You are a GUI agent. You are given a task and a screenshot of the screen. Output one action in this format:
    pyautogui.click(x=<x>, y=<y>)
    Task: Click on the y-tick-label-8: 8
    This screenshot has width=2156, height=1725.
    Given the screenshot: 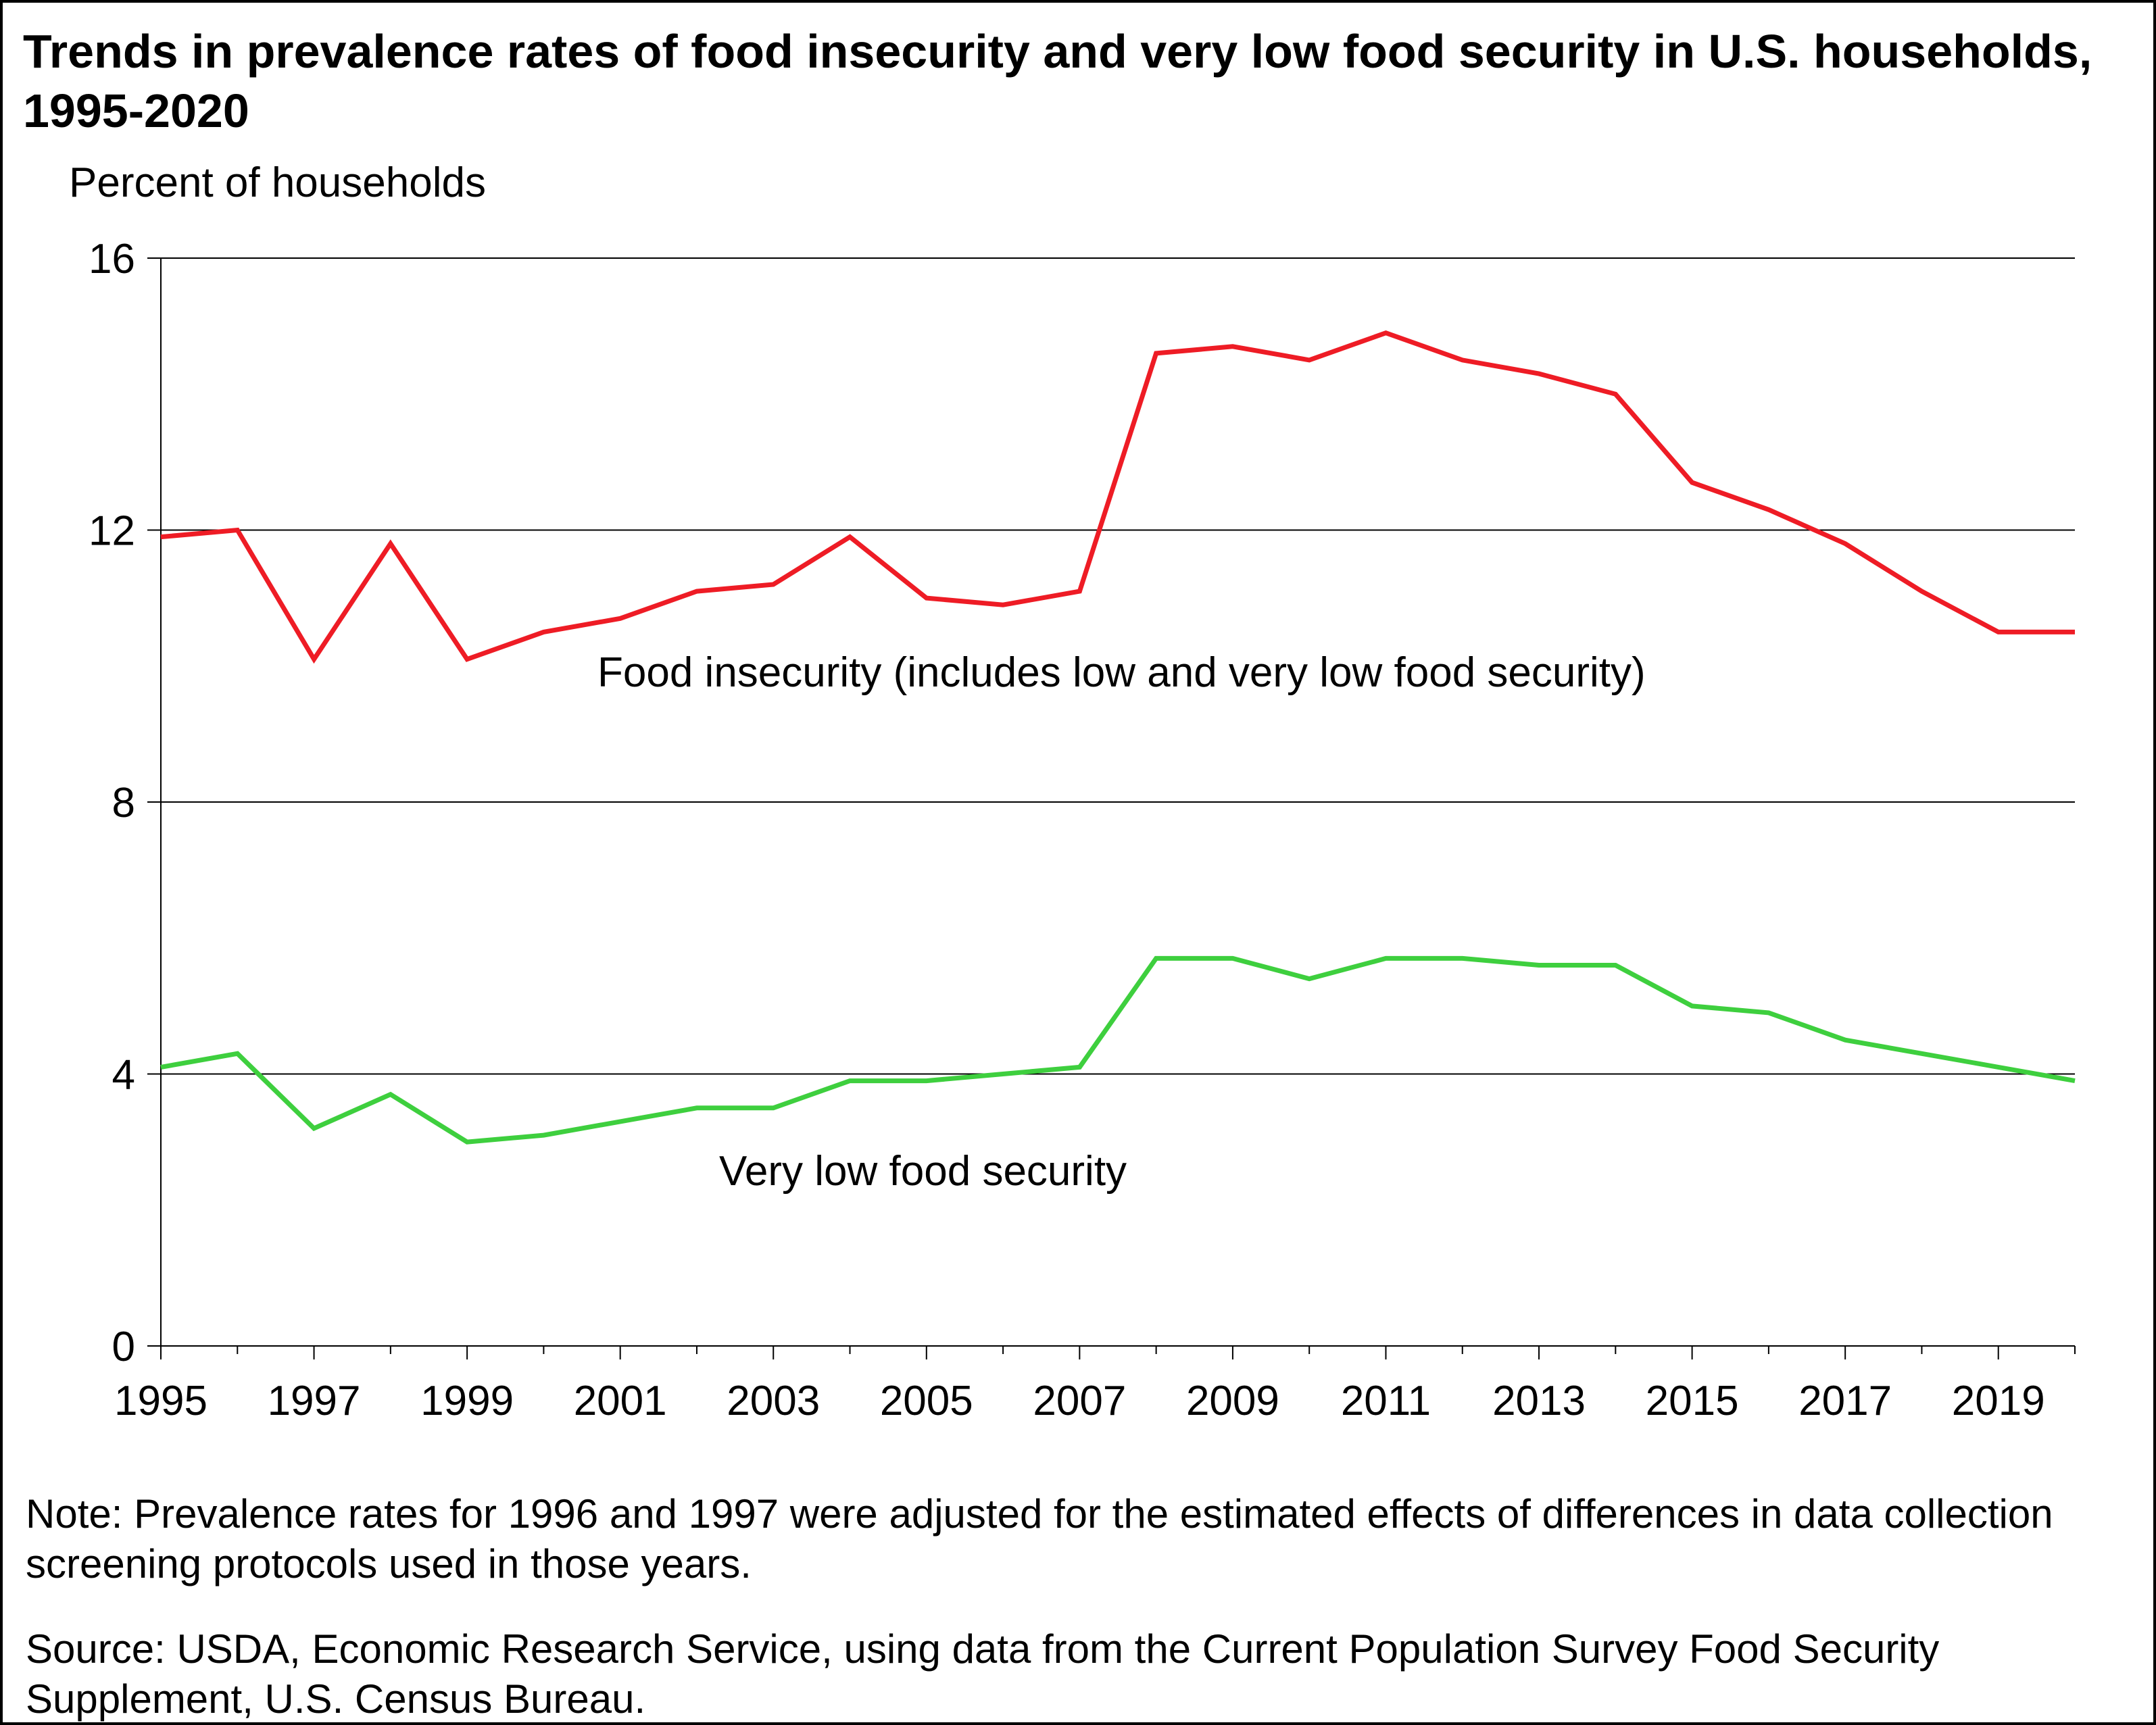 What is the action you would take?
    pyautogui.click(x=123, y=803)
    